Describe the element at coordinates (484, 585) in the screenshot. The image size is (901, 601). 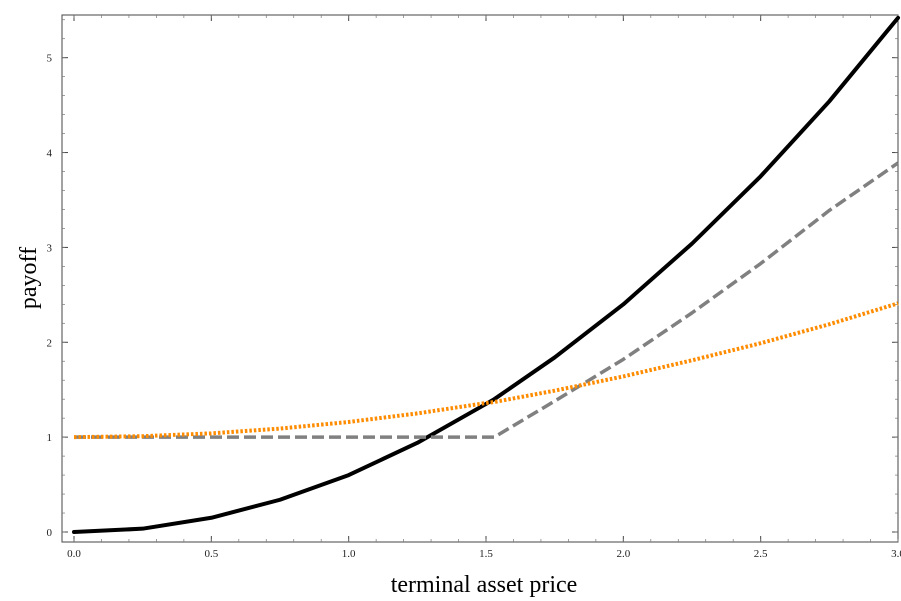
I see `x-axis-label: terminal asset price` at that location.